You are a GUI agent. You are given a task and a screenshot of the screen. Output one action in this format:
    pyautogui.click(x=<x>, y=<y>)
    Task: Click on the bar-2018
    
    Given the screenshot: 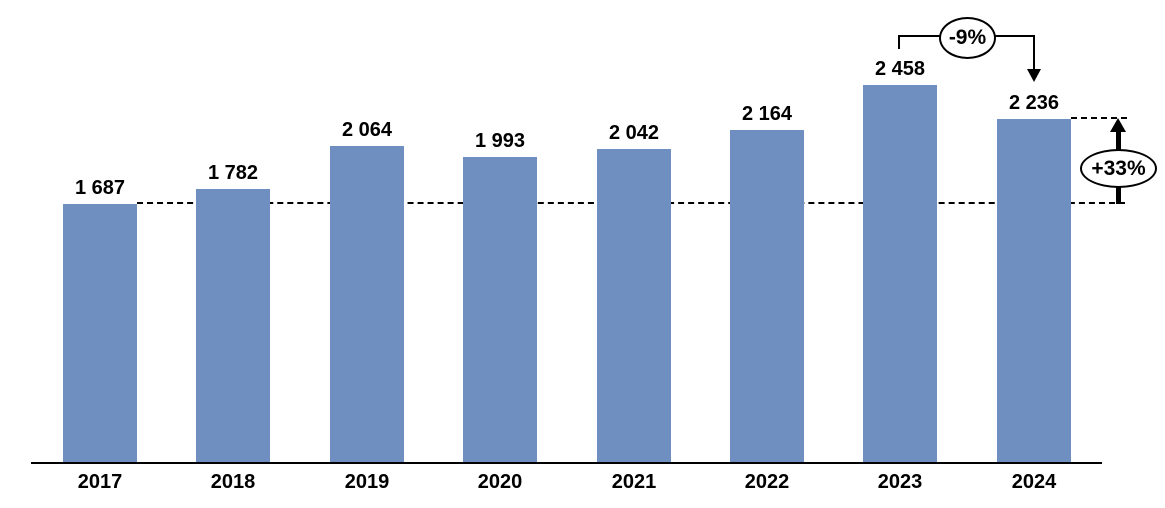 What is the action you would take?
    pyautogui.click(x=233, y=326)
    